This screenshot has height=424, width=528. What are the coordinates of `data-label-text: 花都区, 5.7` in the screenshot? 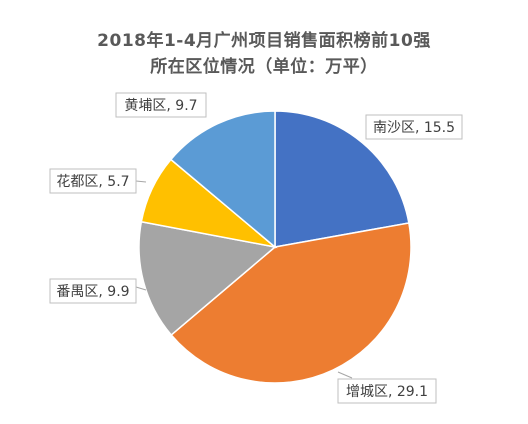 It's located at (92, 182).